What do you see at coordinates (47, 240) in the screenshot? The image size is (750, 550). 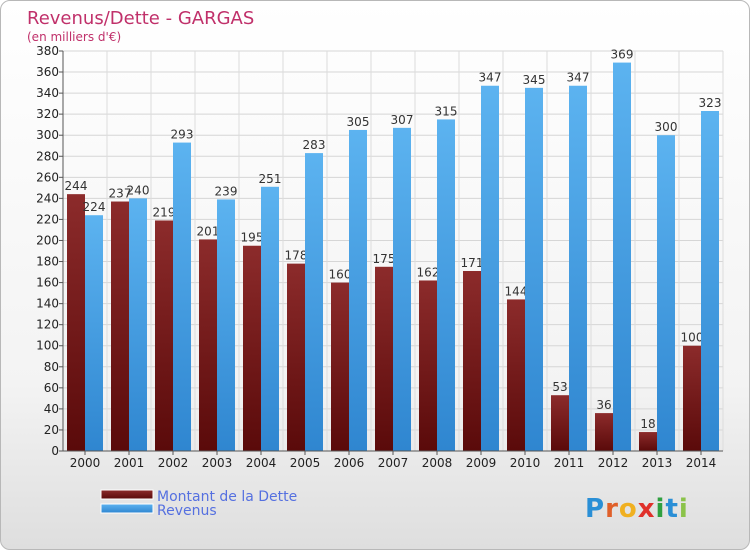 I see `y-tick-label: 200` at bounding box center [47, 240].